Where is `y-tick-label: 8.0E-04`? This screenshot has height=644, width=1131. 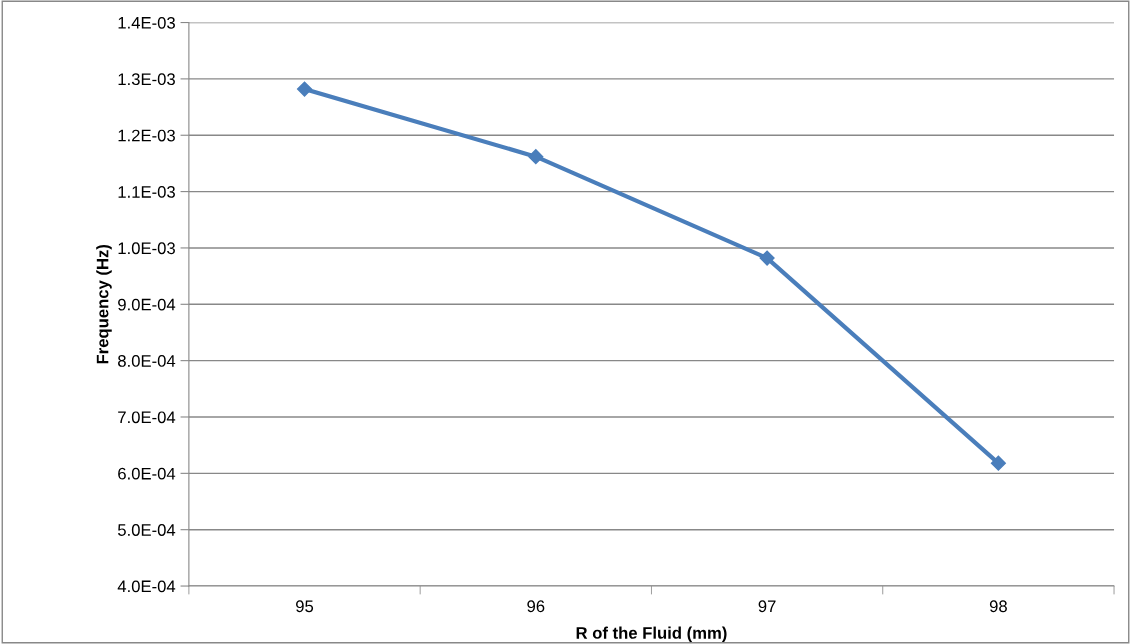
y-tick-label: 8.0E-04 is located at coordinates (147, 361).